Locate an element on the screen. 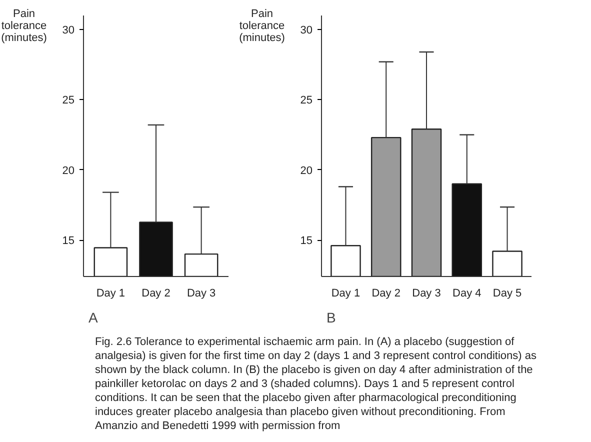 Image resolution: width=591 pixels, height=442 pixels. text: B is located at coordinates (331, 318).